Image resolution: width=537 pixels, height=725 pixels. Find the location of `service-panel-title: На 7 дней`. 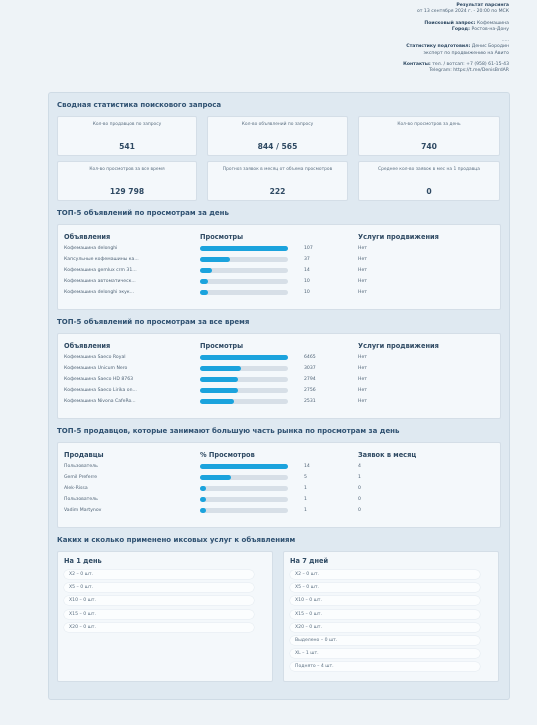

service-panel-title: На 7 дней is located at coordinates (309, 561).